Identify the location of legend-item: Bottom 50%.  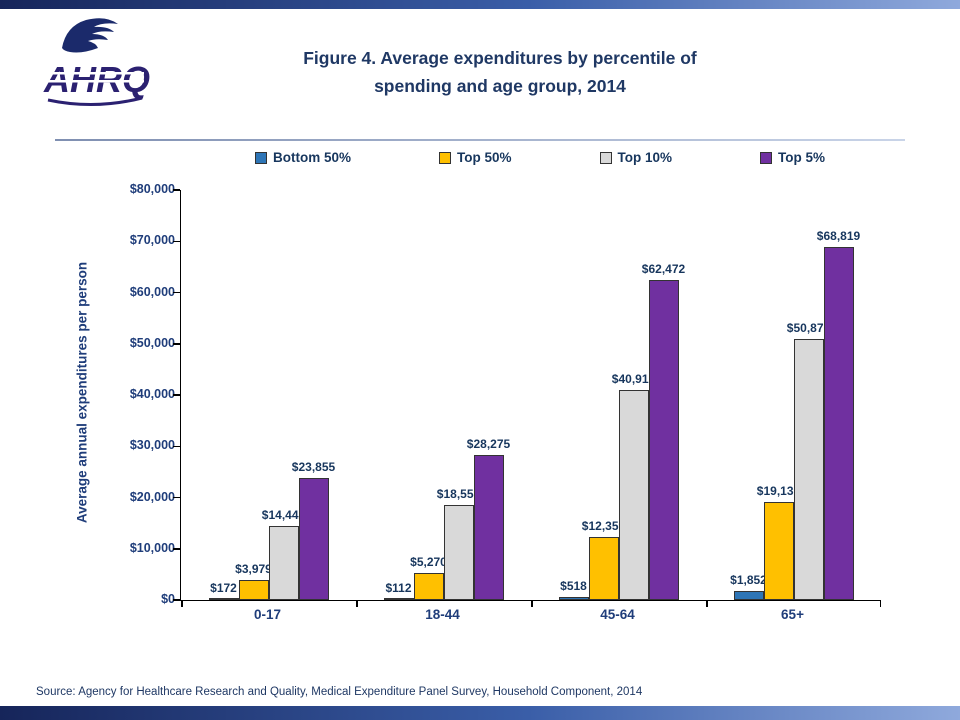
(303, 157).